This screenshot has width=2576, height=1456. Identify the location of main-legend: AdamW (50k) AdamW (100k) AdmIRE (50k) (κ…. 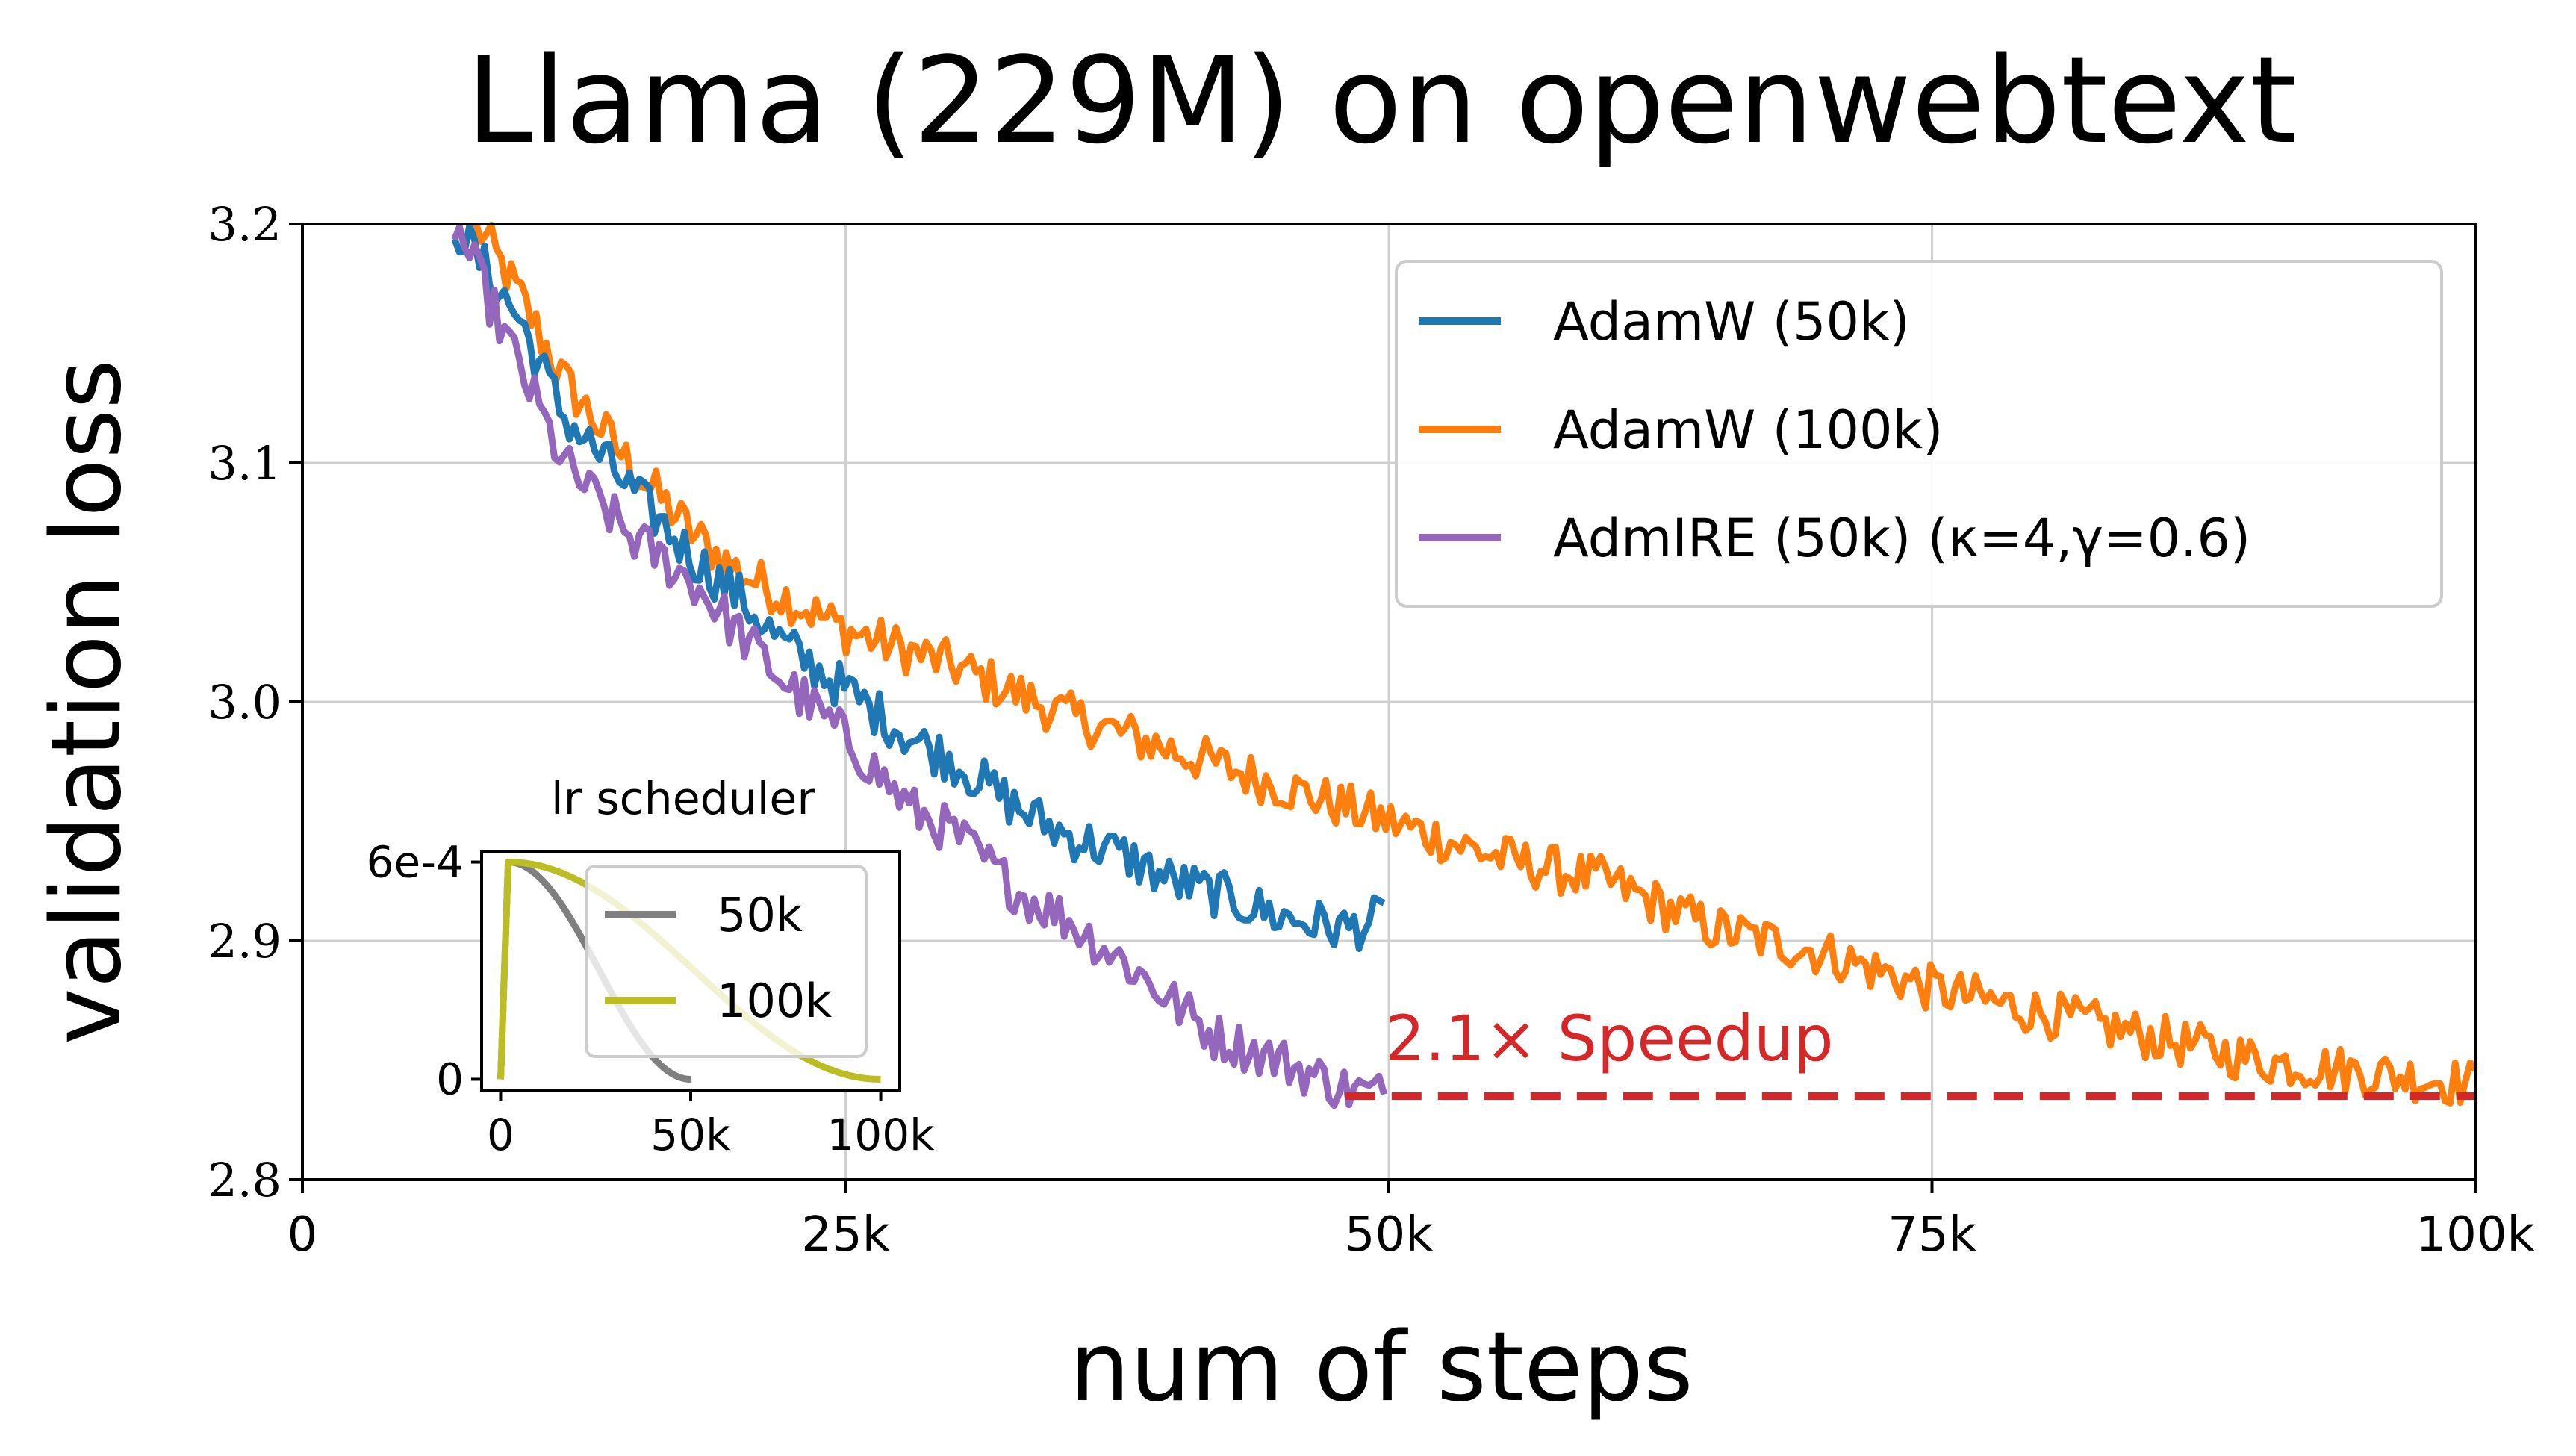
(1919, 434).